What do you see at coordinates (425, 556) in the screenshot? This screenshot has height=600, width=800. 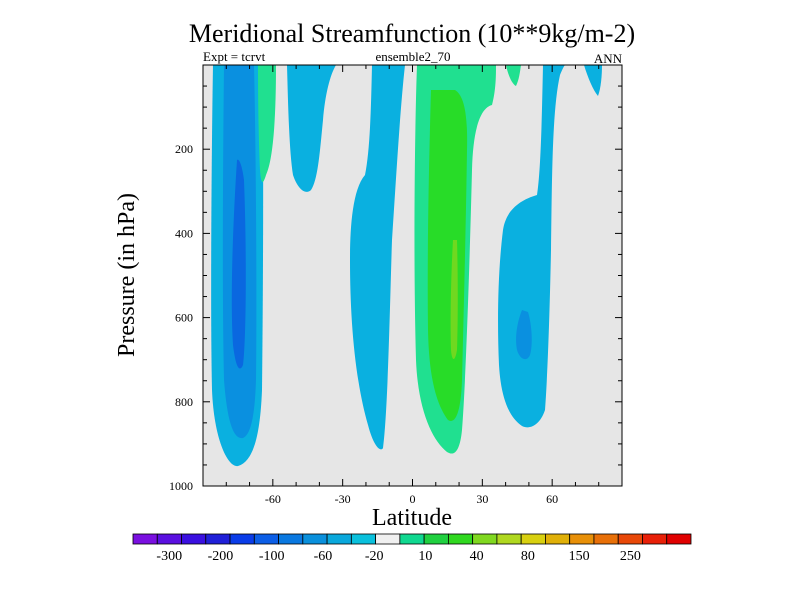 I see `colorbar-label: 10` at bounding box center [425, 556].